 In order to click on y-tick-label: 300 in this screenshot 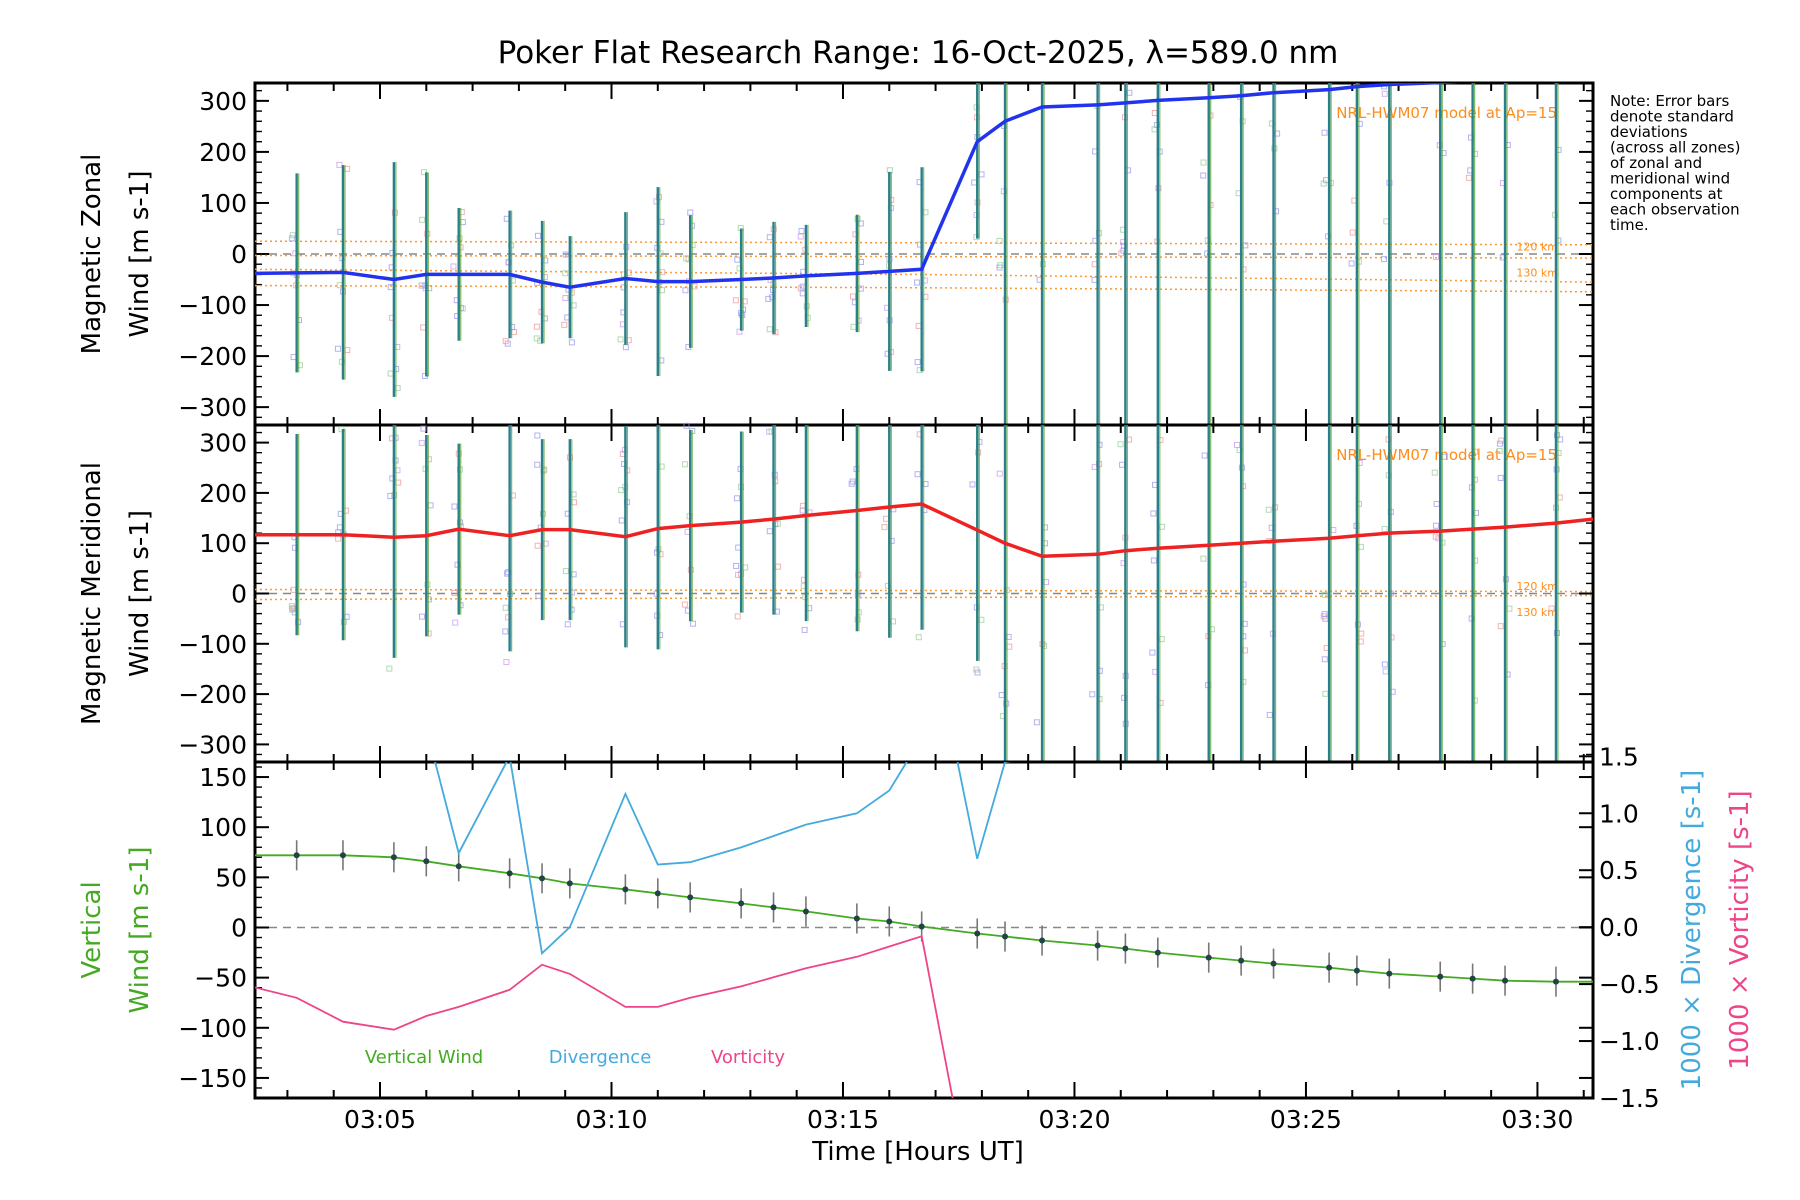, I will do `click(223, 443)`.